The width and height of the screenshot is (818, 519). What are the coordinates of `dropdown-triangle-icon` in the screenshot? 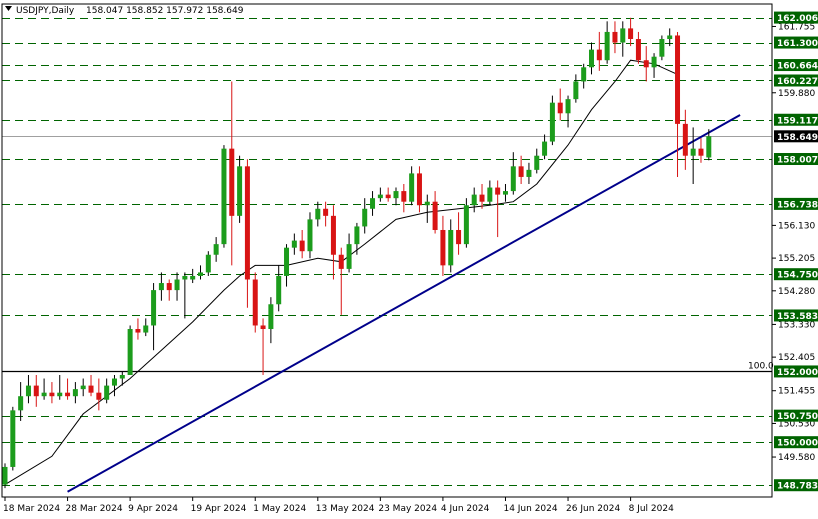 It's located at (8, 8).